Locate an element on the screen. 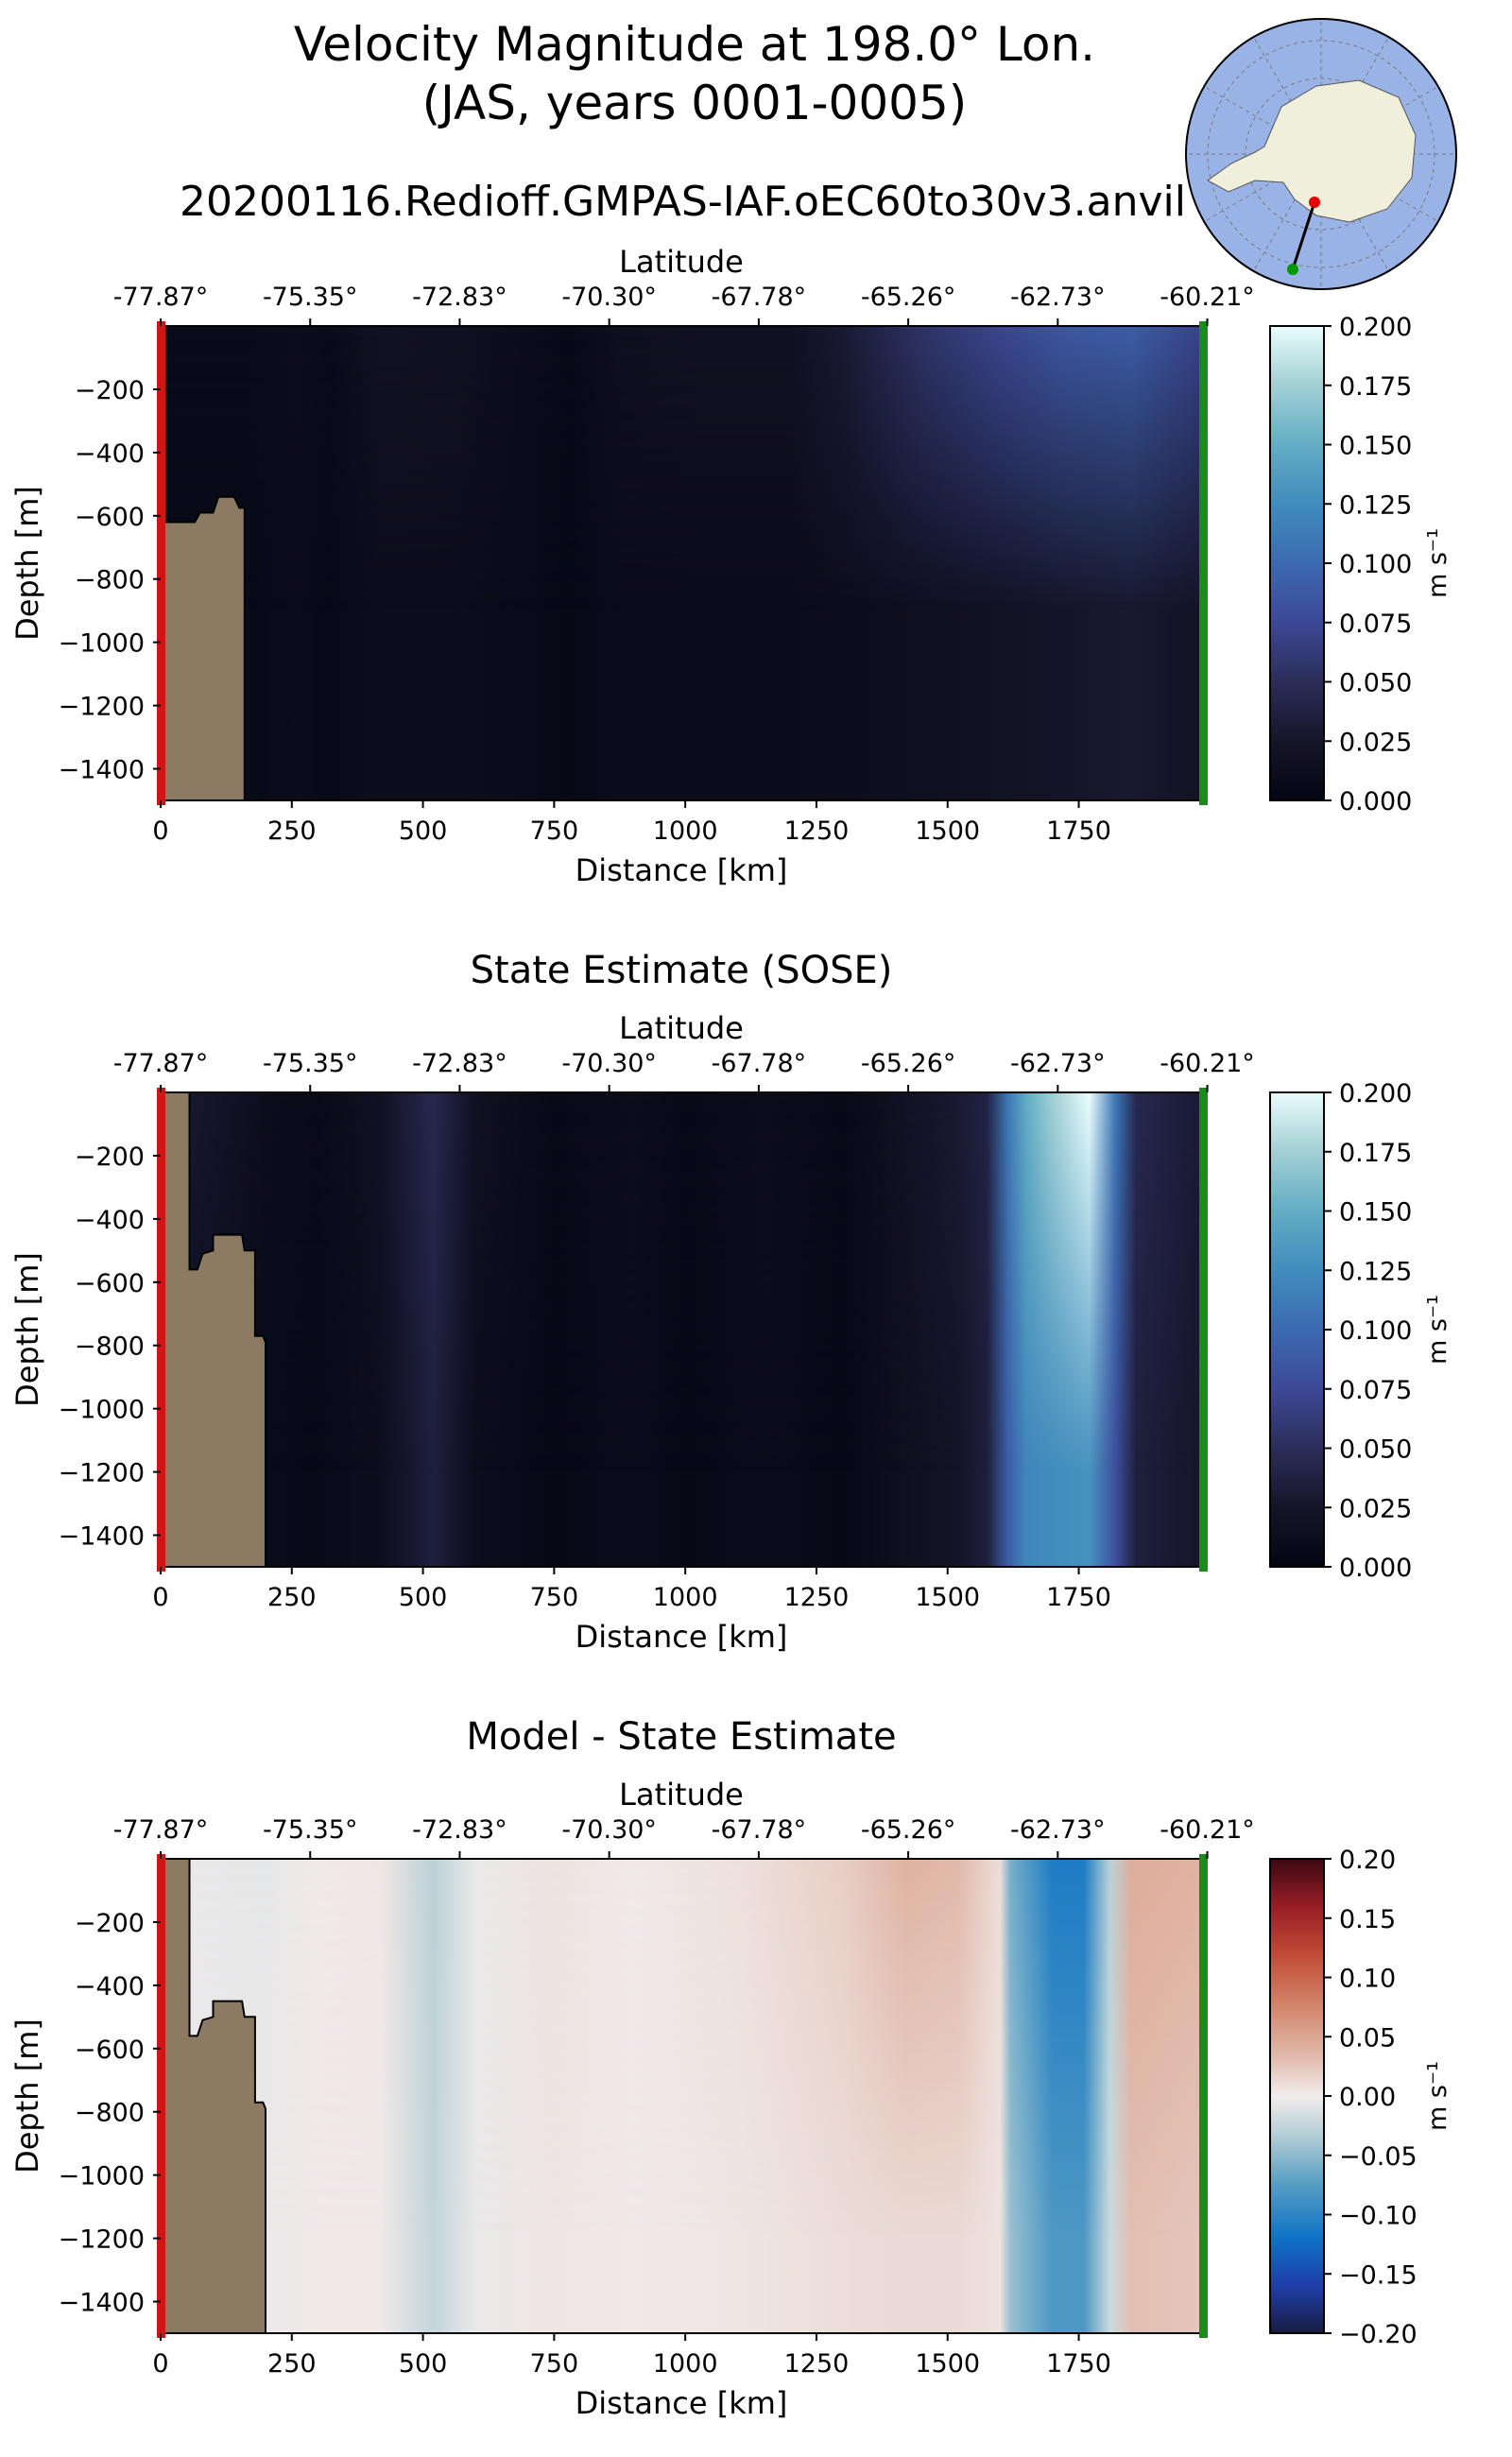 The image size is (1512, 2457). colorbar-tick-label: 0.200 is located at coordinates (1375, 1093).